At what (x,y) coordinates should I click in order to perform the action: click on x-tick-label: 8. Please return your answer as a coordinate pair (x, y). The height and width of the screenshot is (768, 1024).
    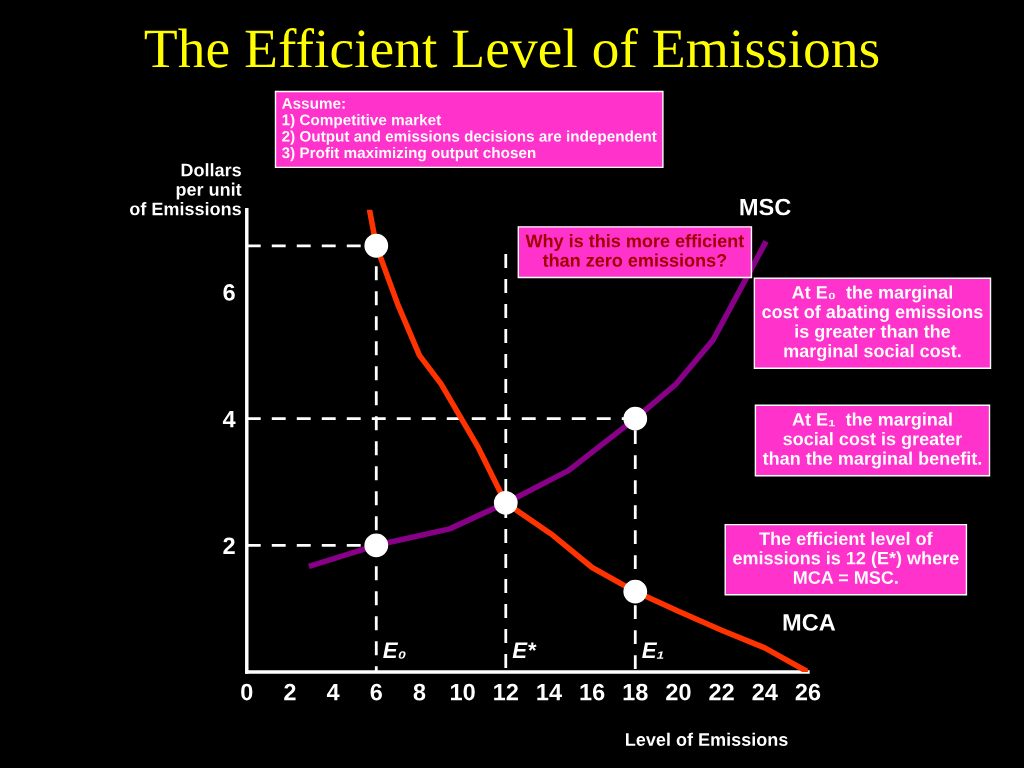
    Looking at the image, I should click on (419, 692).